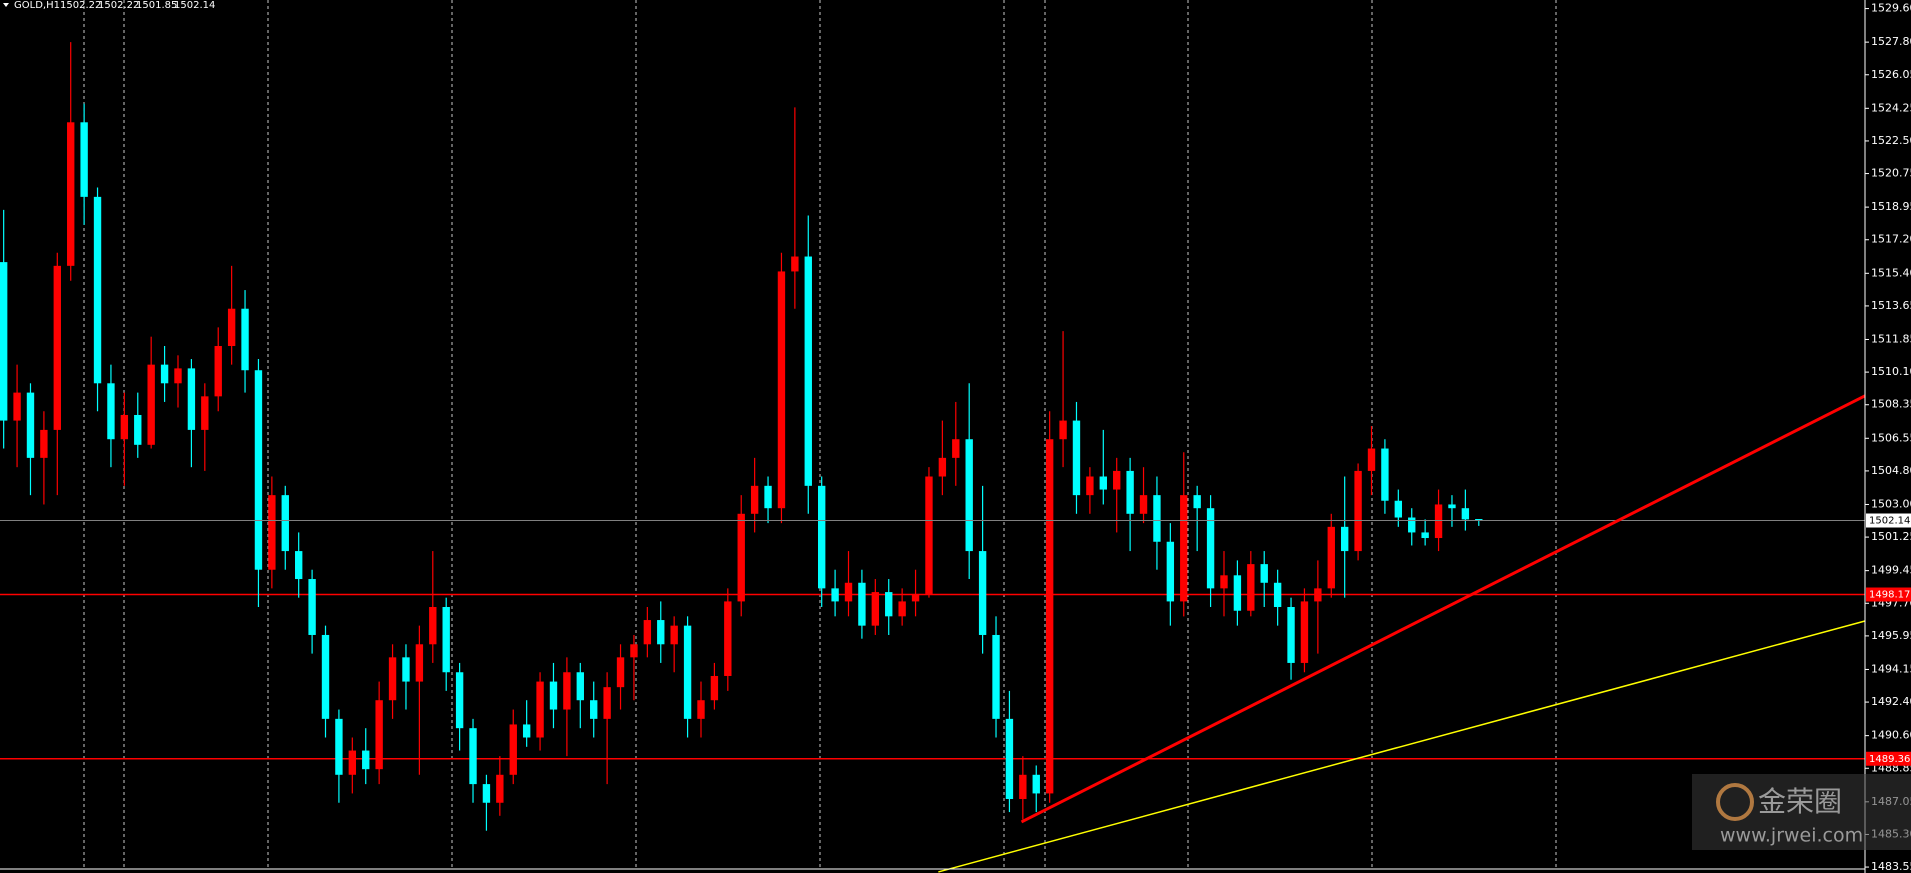 Image resolution: width=1911 pixels, height=873 pixels. I want to click on y-tick-label: 1510.10, so click(1891, 371).